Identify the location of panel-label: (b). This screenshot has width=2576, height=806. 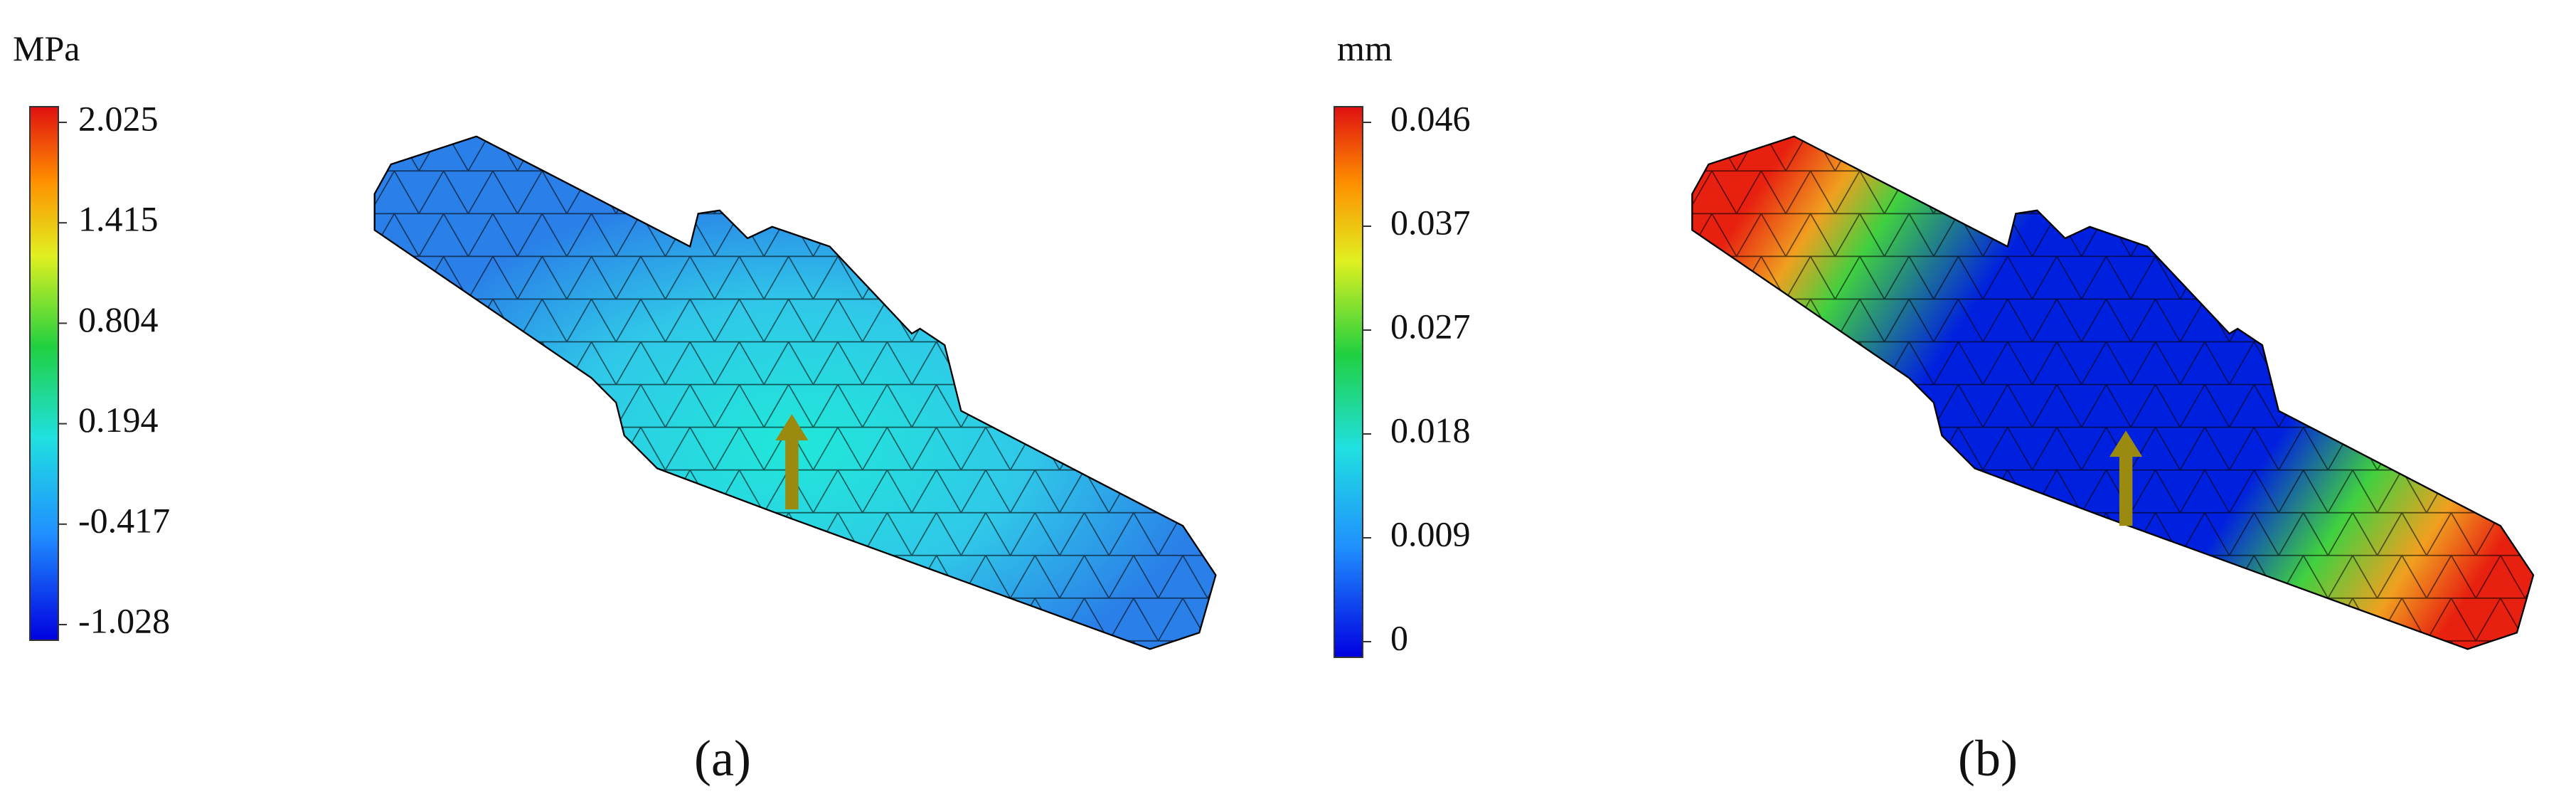
(1988, 758).